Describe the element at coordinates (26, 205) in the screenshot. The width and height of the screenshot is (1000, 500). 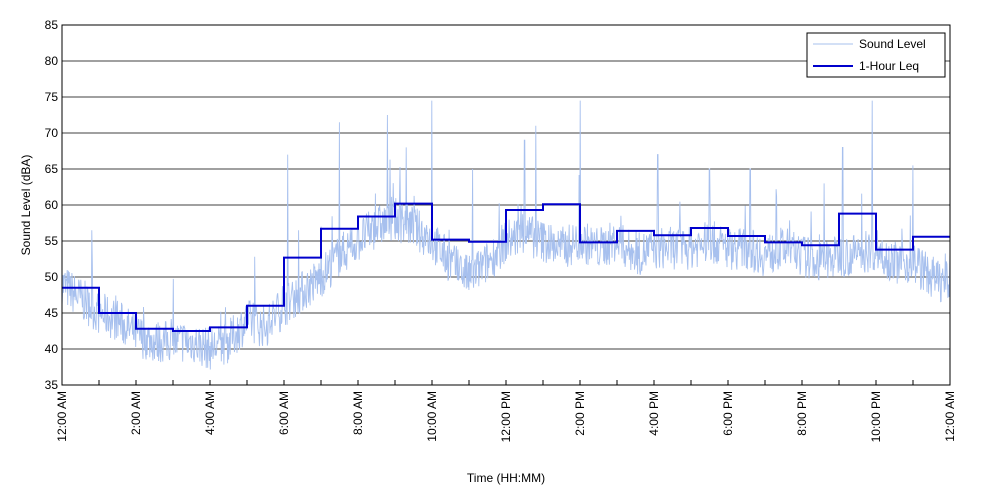
I see `y-axis-title: Sound Level (dBA)` at that location.